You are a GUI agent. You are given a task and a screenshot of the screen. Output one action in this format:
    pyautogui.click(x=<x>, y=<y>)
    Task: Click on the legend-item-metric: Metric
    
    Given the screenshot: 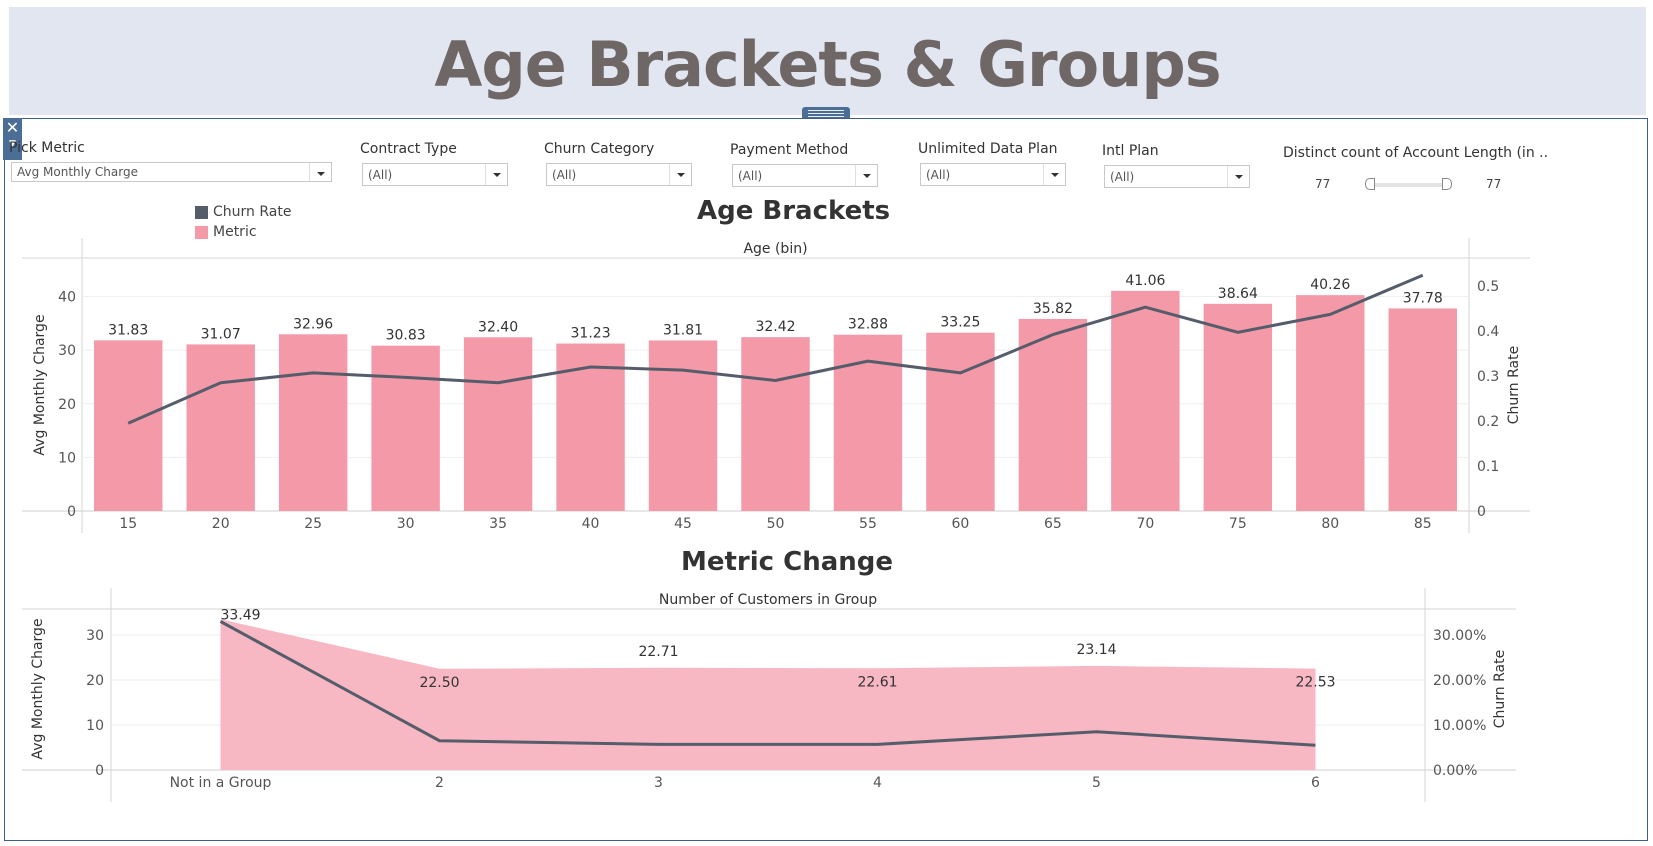 What is the action you would take?
    pyautogui.click(x=235, y=232)
    